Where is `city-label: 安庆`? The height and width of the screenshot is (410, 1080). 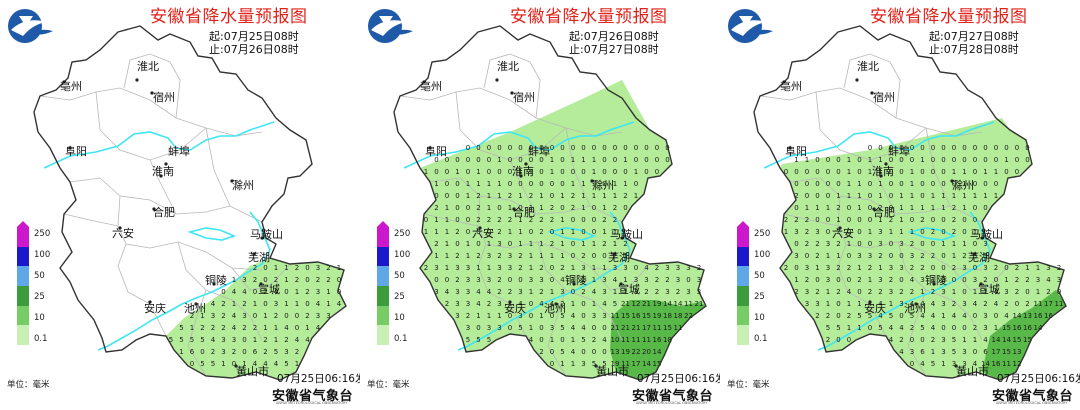 city-label: 安庆 is located at coordinates (155, 308).